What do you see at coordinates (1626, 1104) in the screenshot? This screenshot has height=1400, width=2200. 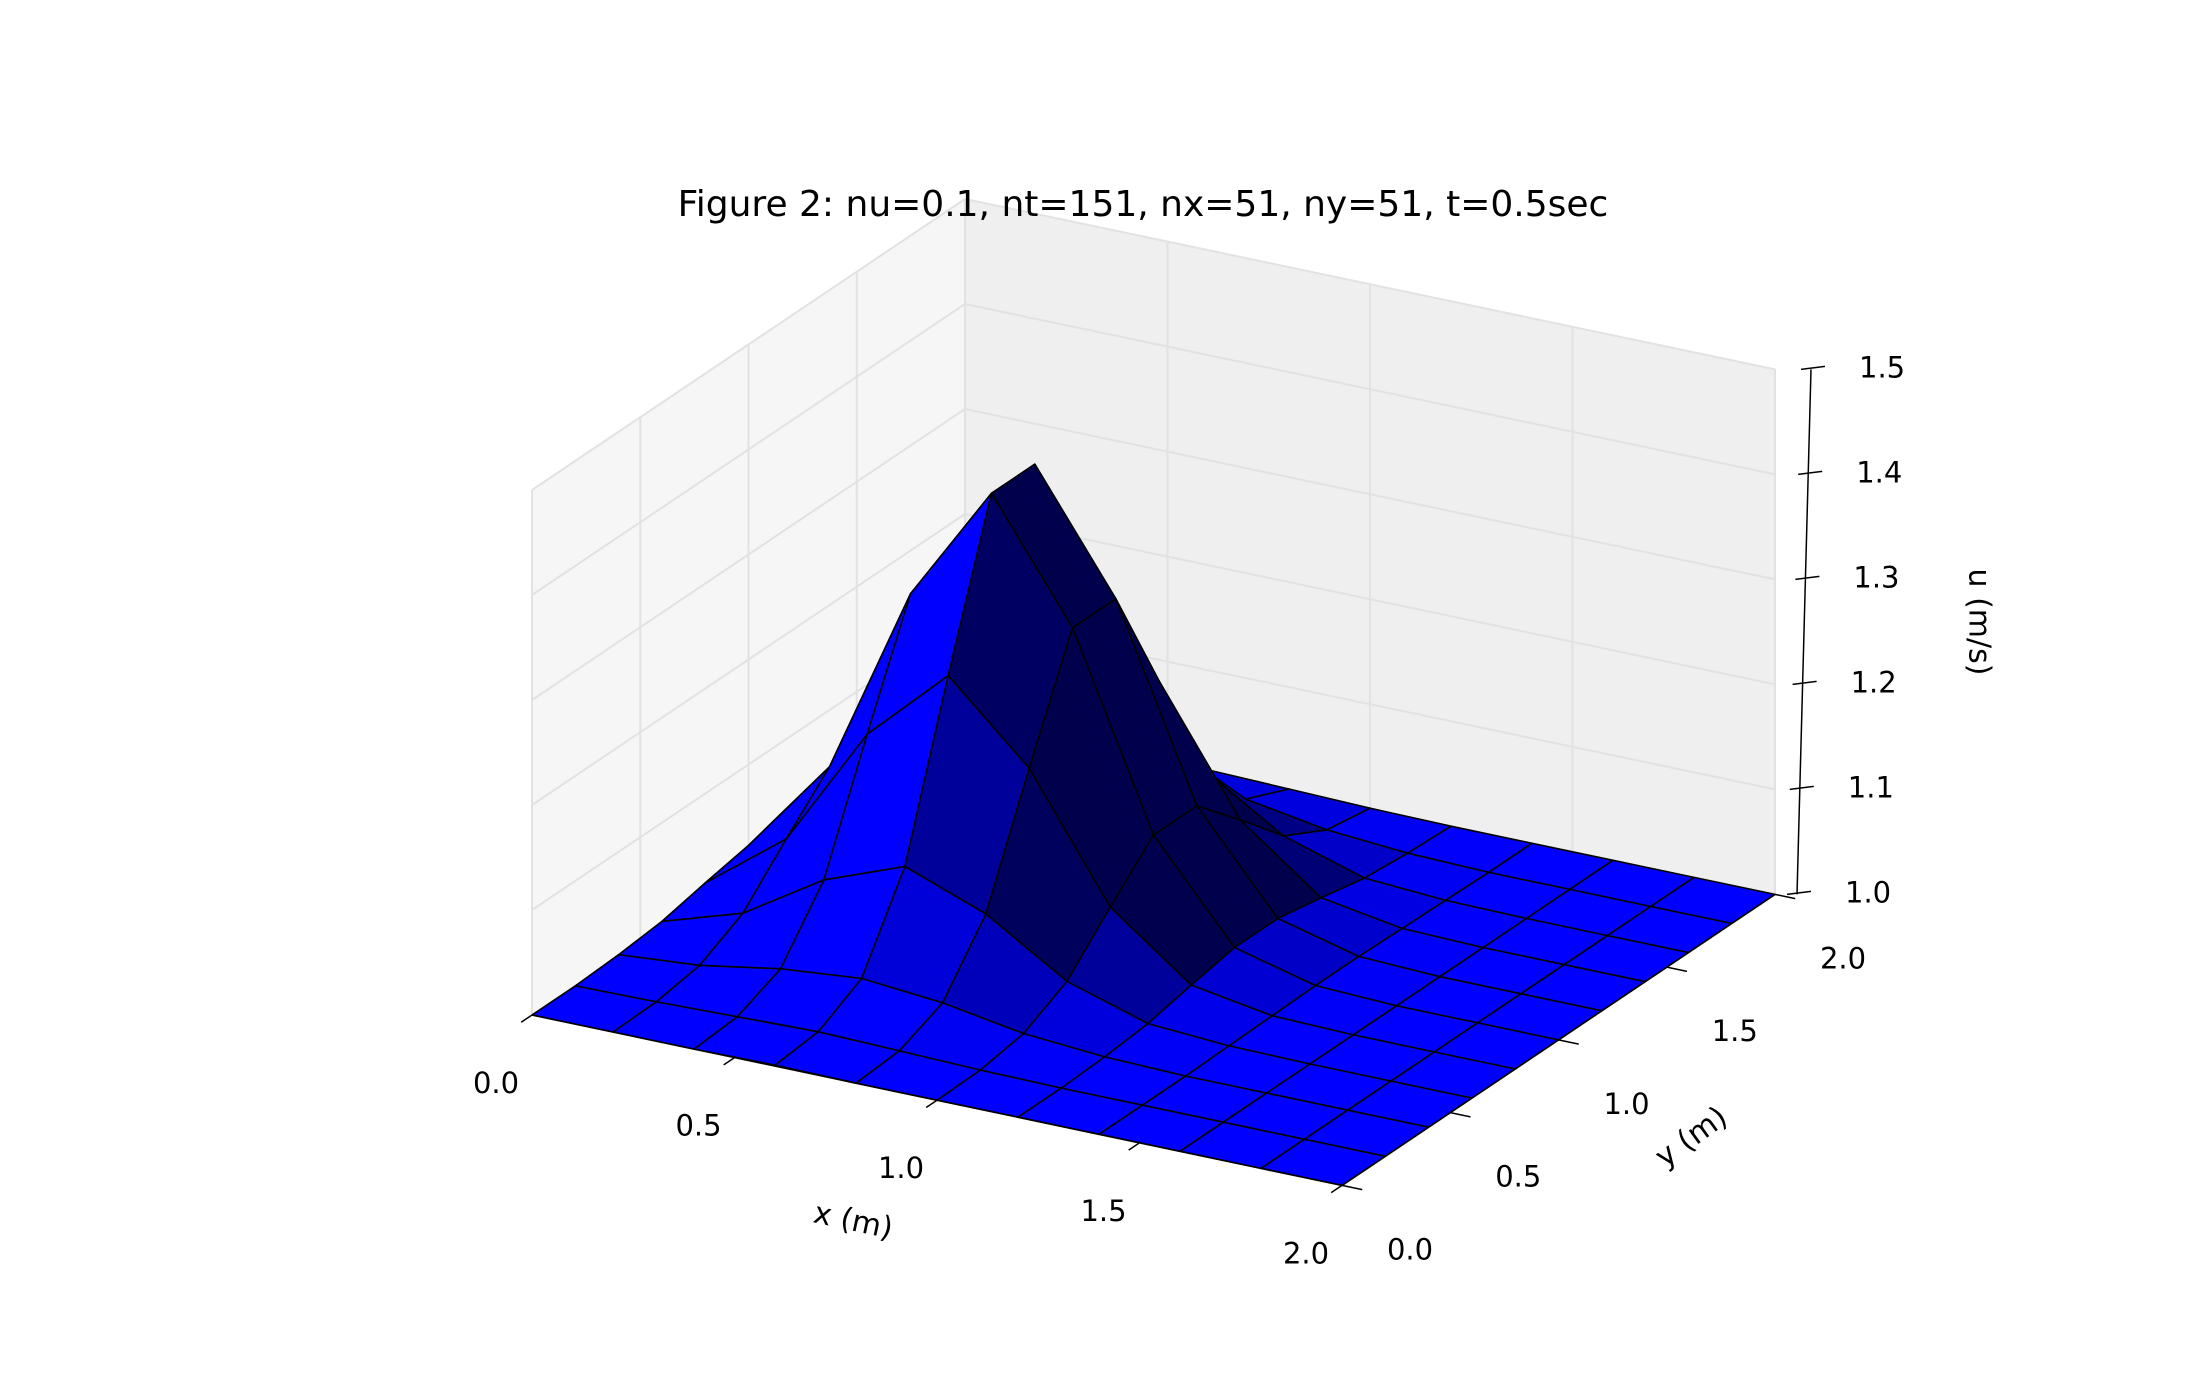 I see `y-tick-label: 1.0` at bounding box center [1626, 1104].